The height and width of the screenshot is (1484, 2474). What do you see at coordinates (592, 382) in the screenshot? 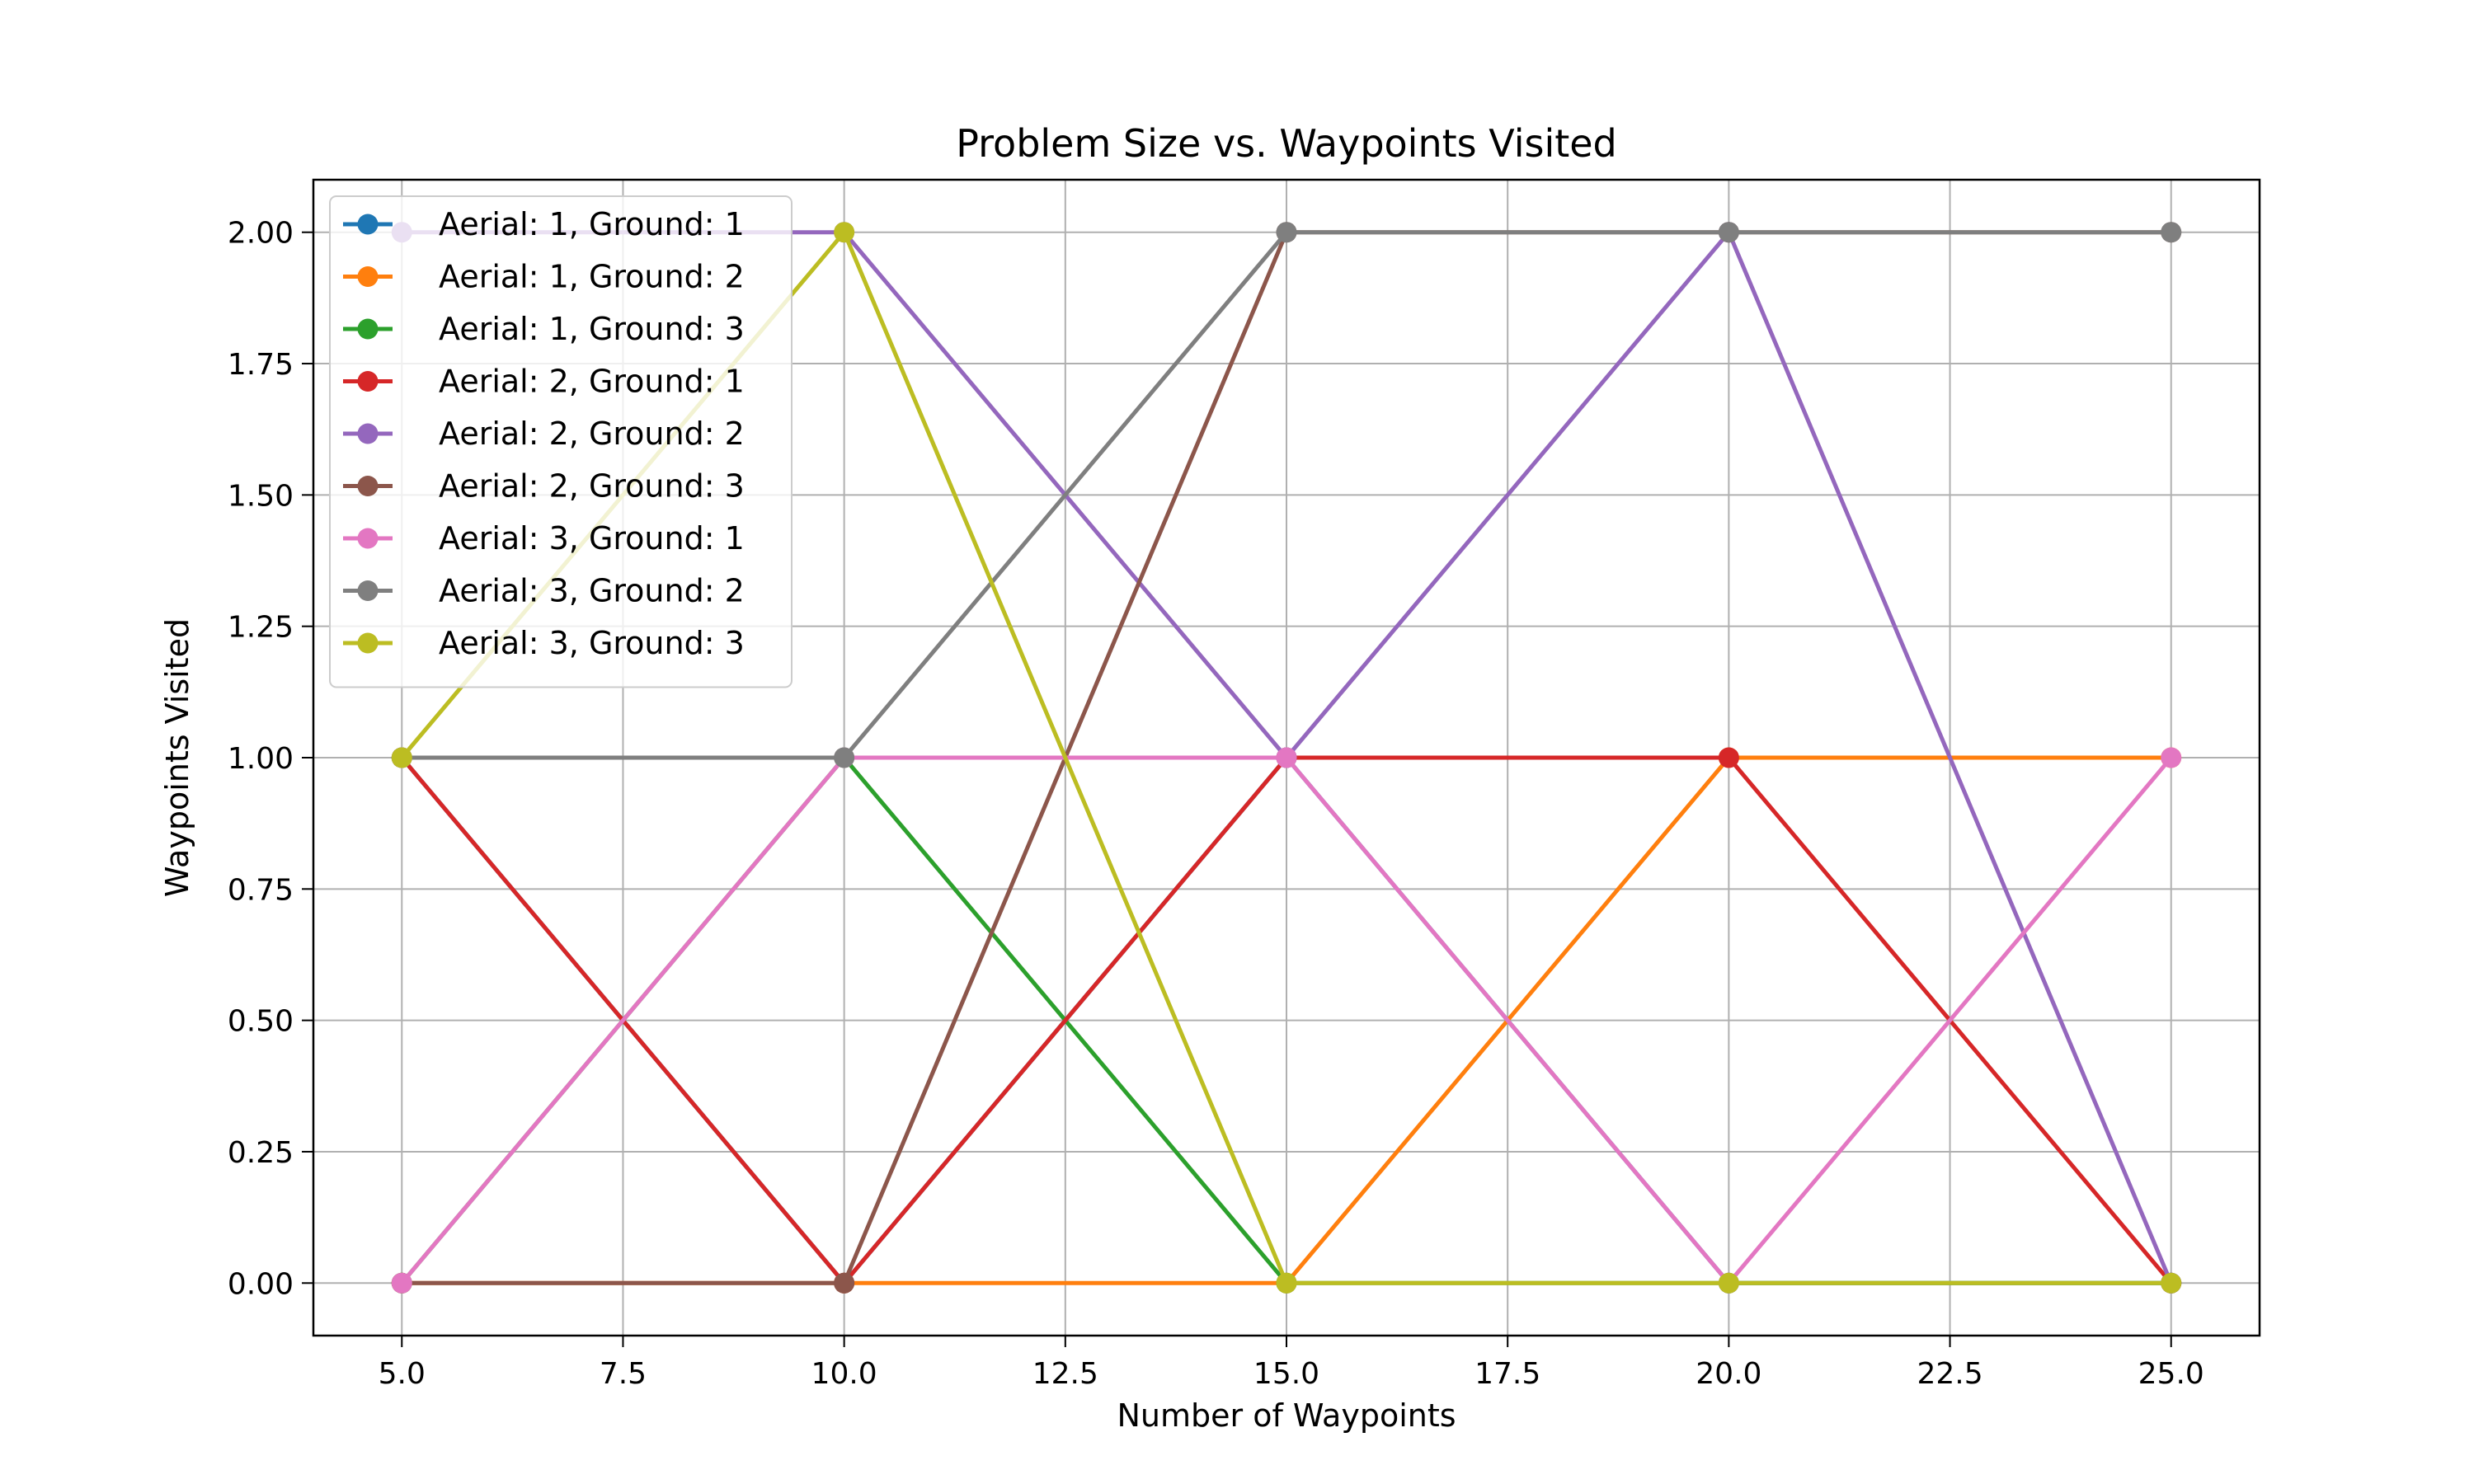
I see `legend-label: Aerial: 2, Ground: 1` at bounding box center [592, 382].